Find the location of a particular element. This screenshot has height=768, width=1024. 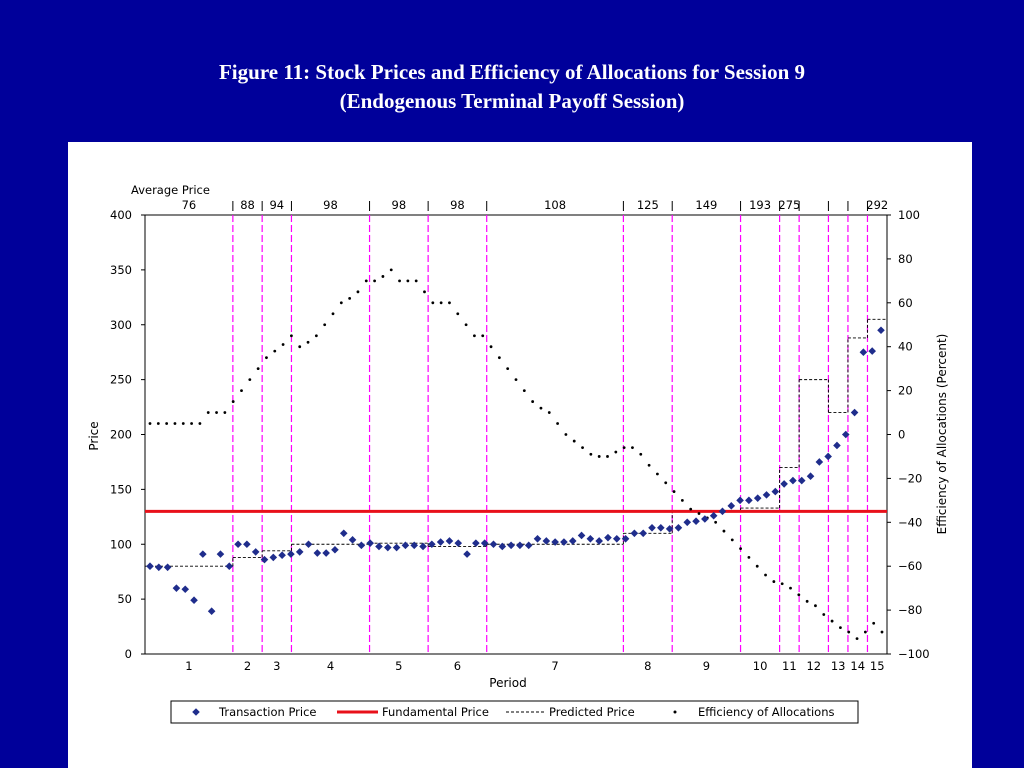

legend-box is located at coordinates (514, 712).